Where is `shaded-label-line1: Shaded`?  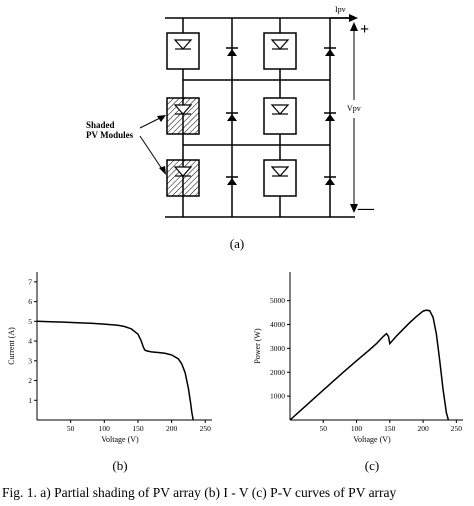 shaded-label-line1: Shaded is located at coordinates (100, 125).